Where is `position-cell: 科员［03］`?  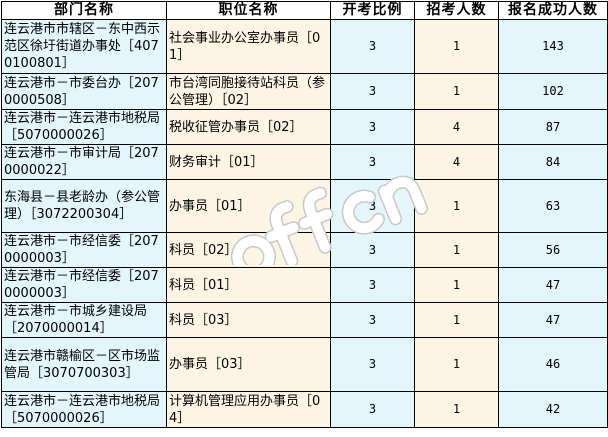 position-cell: 科员［03］ is located at coordinates (248, 320).